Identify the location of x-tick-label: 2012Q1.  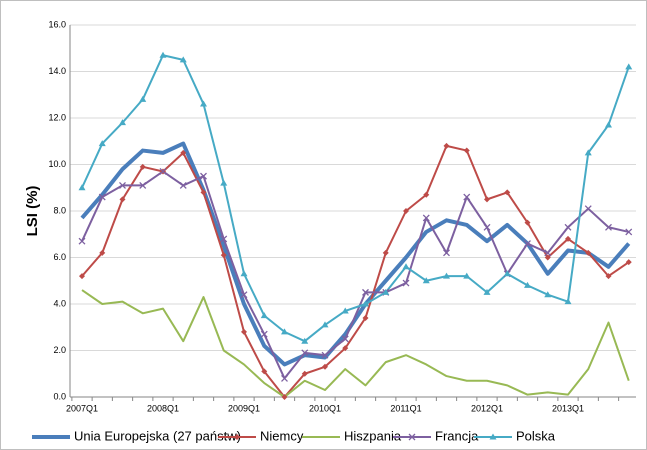
(487, 408).